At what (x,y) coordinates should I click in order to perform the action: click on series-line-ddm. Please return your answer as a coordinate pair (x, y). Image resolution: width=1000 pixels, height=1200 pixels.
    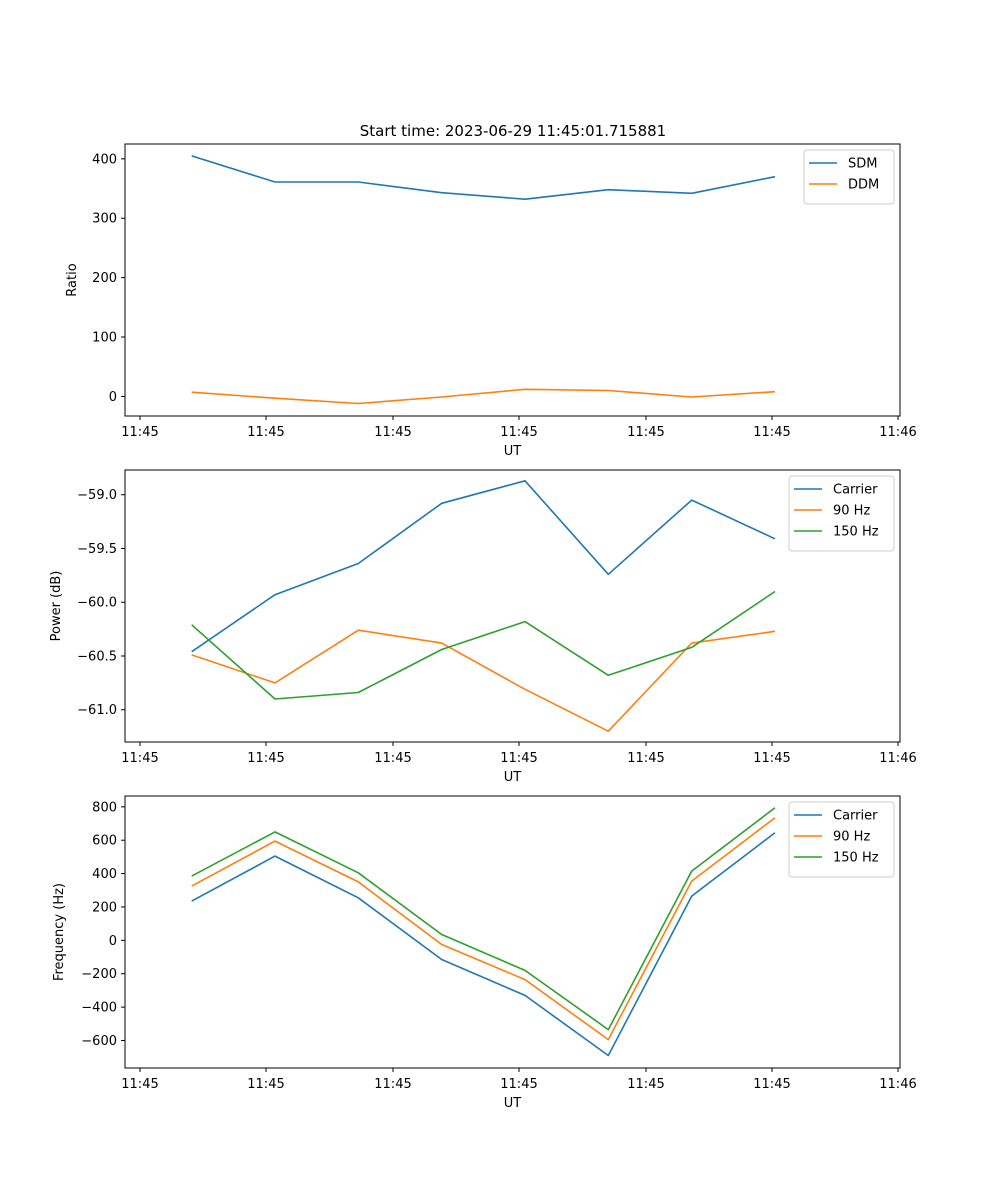
    Looking at the image, I should click on (483, 396).